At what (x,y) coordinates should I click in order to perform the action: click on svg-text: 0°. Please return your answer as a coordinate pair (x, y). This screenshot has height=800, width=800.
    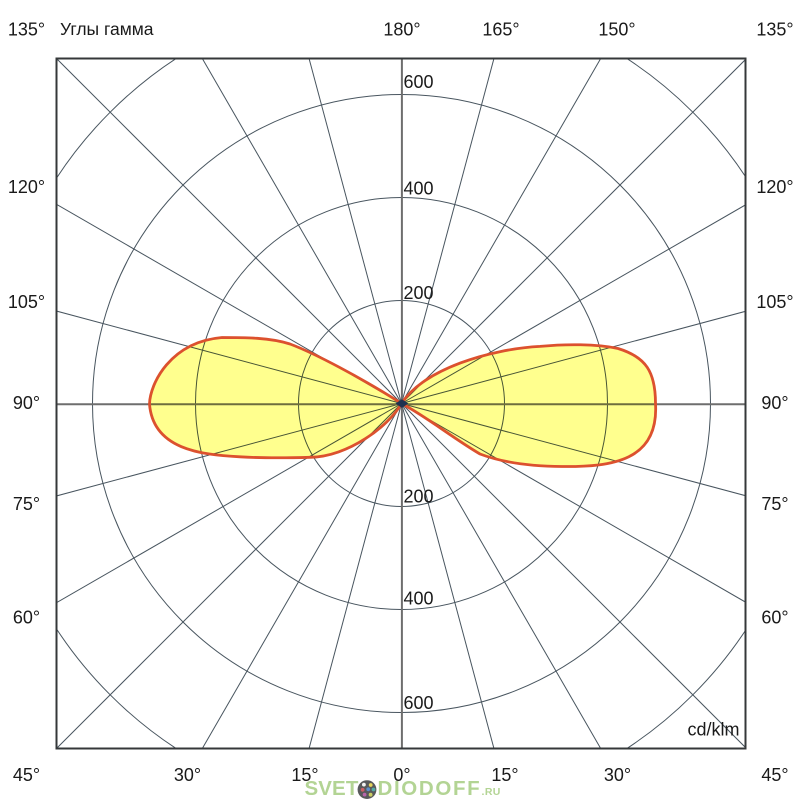
    Looking at the image, I should click on (401, 775).